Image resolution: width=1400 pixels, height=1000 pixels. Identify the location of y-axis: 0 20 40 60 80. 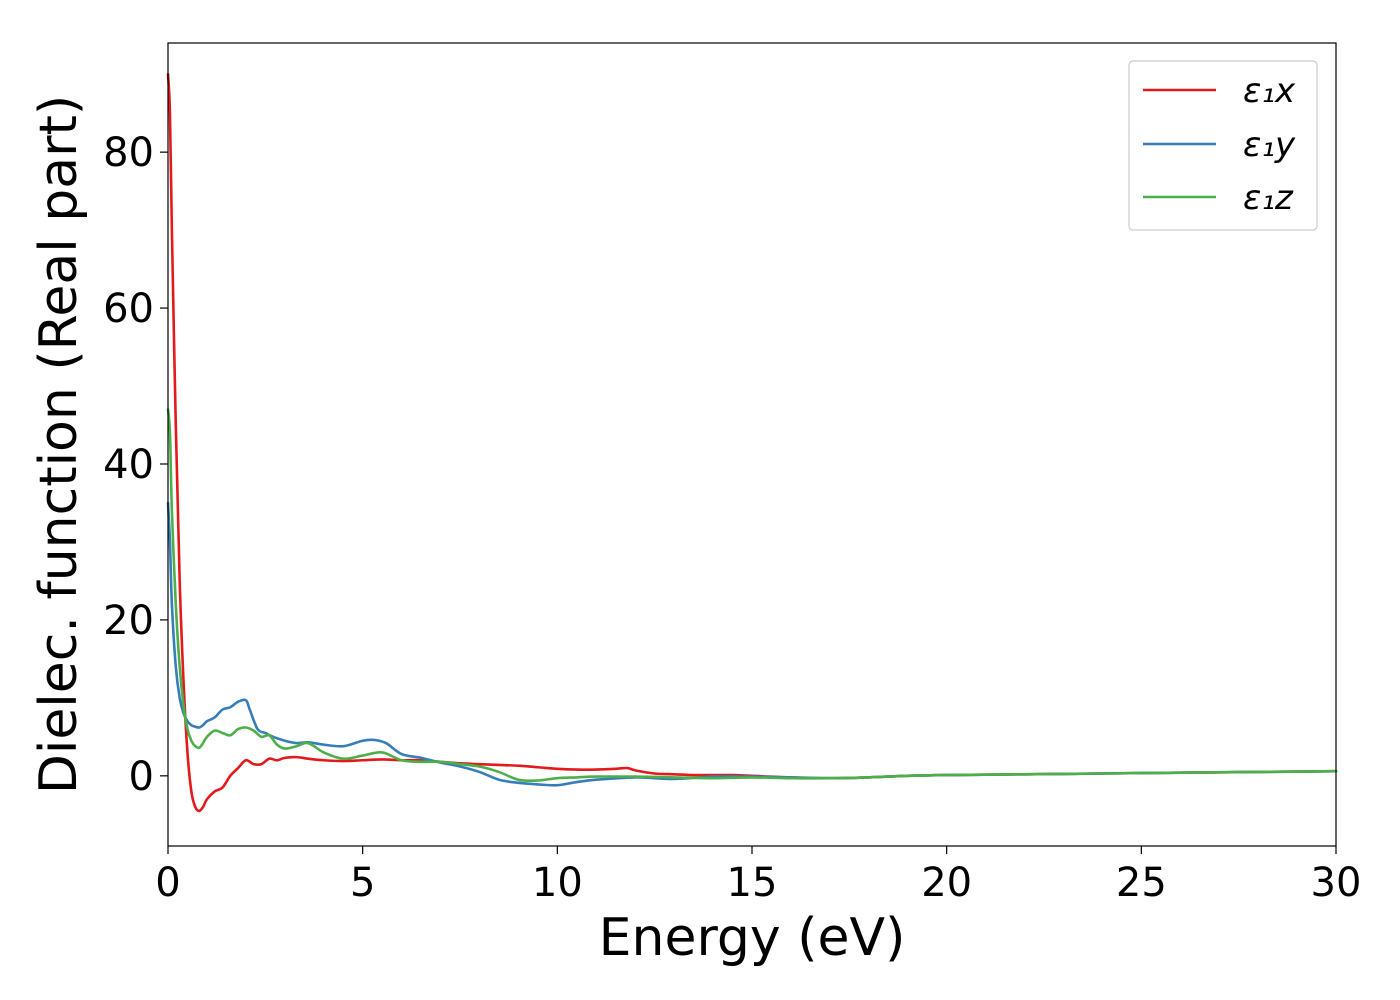
(135, 465).